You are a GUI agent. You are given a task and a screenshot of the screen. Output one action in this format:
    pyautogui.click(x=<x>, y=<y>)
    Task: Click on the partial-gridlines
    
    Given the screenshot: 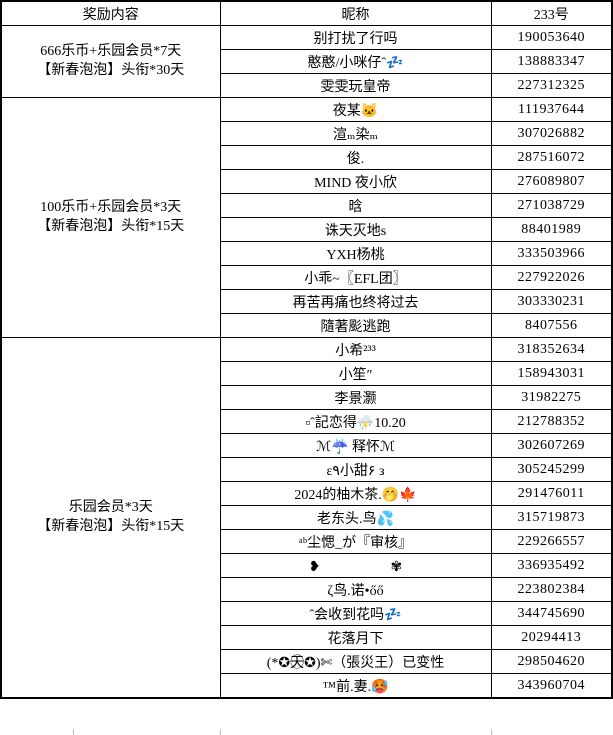 What is the action you would take?
    pyautogui.click(x=306, y=732)
    